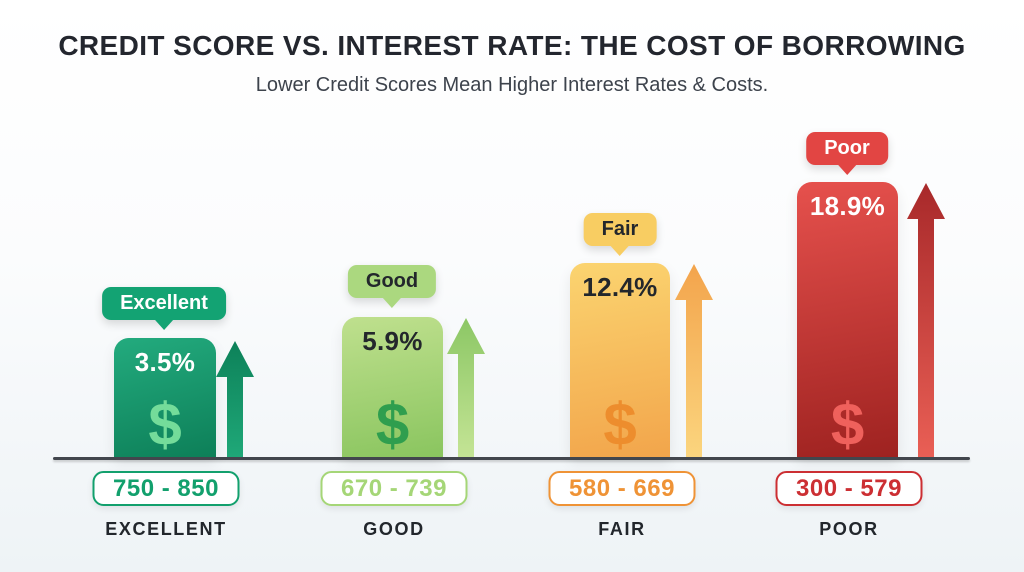 The width and height of the screenshot is (1024, 572). What do you see at coordinates (164, 303) in the screenshot?
I see `tier-badge-excellent: Excellent` at bounding box center [164, 303].